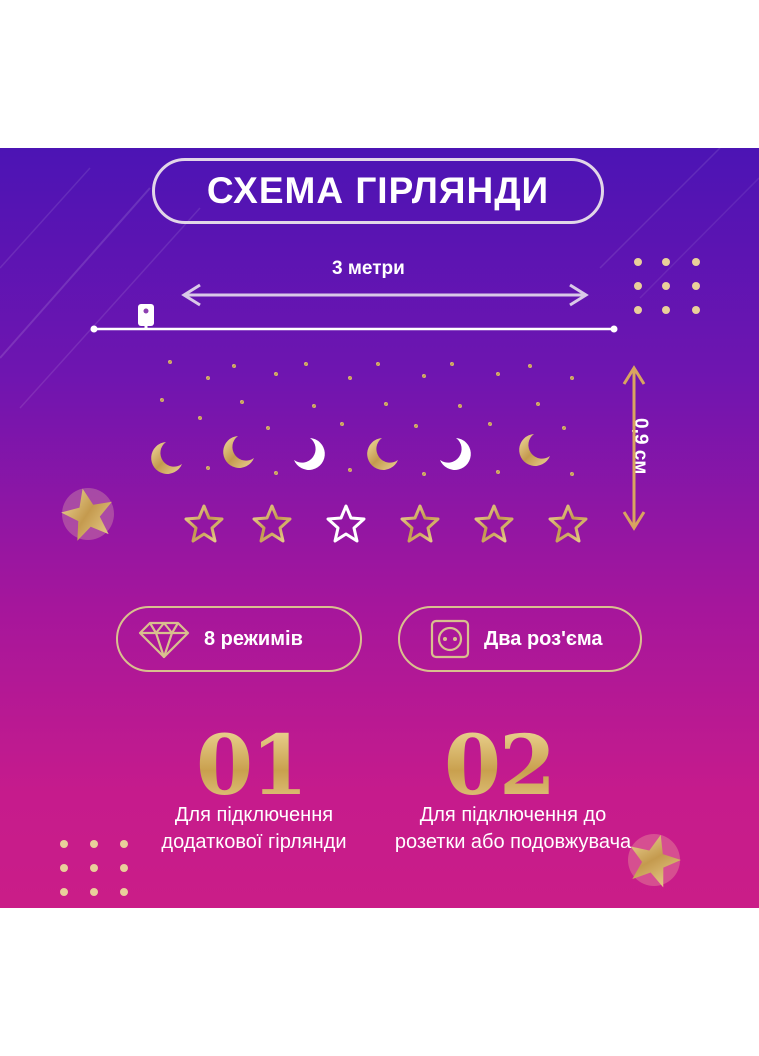 The image size is (759, 1056). I want to click on title-pill: СХЕМА ГІРЛЯНДИ, so click(378, 191).